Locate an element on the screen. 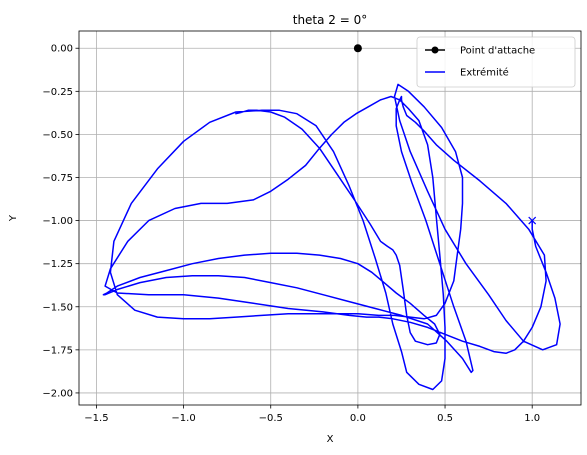  legend: Point d'attache Extrémité is located at coordinates (496, 62).